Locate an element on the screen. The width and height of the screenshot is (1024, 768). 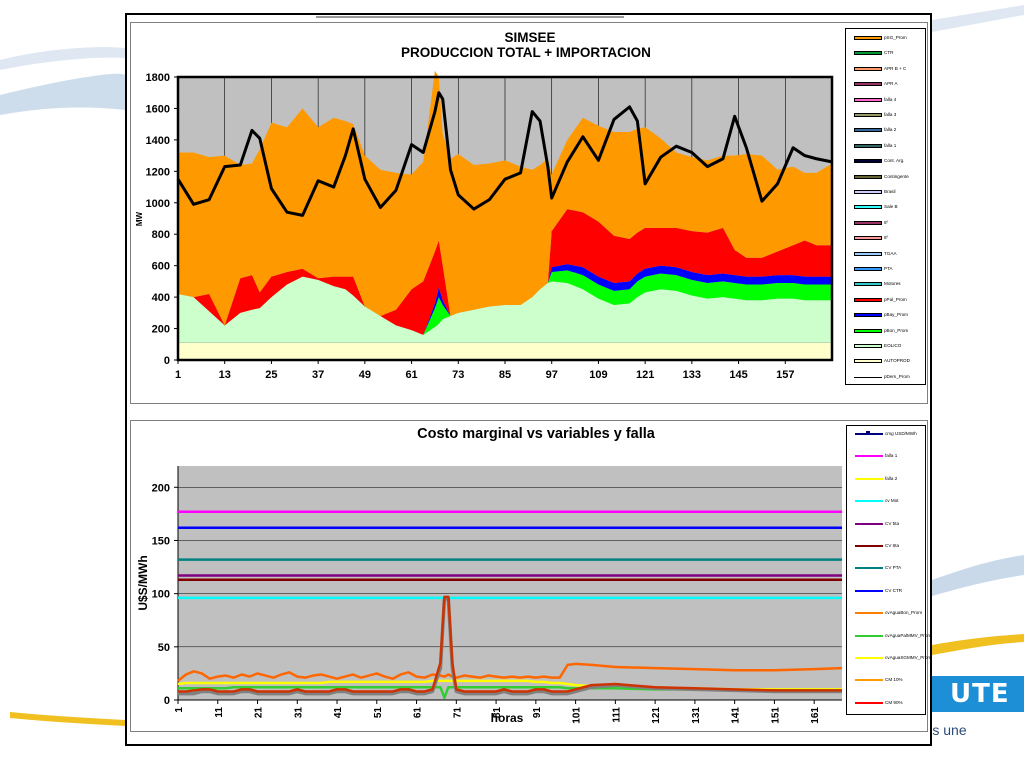
chart2-legend-item: CM 10% is located at coordinates (886, 680).